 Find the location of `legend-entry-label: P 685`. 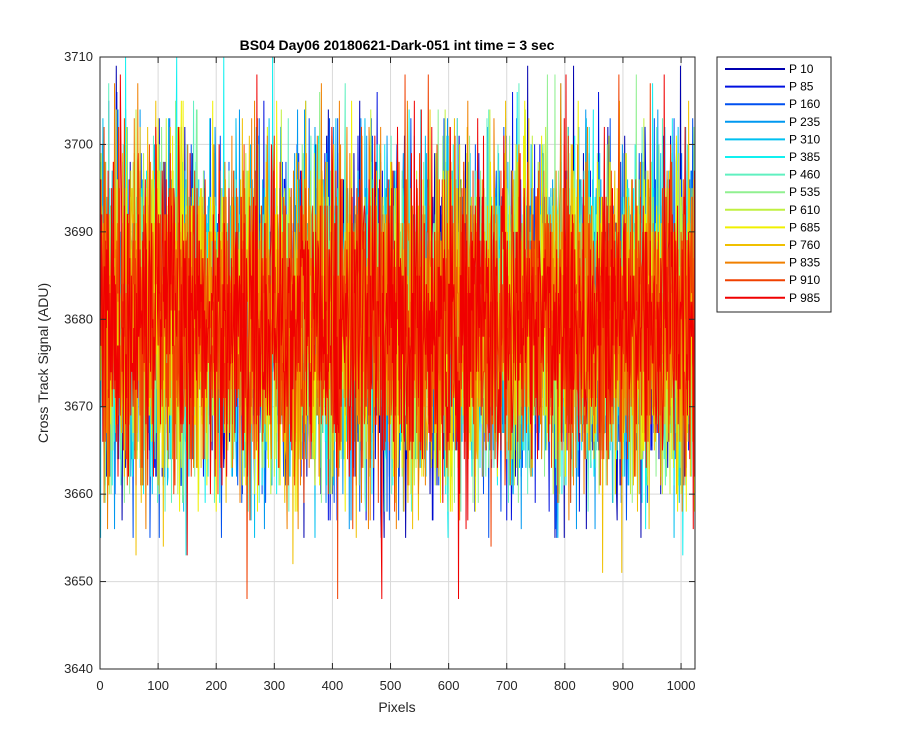

legend-entry-label: P 685 is located at coordinates (804, 227).